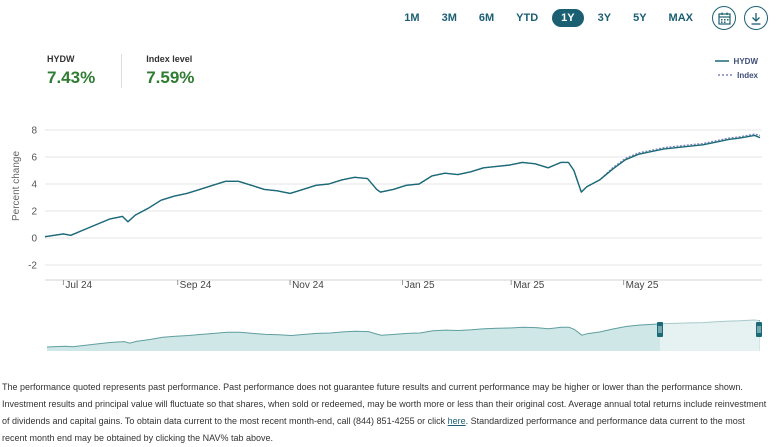 The width and height of the screenshot is (780, 447). I want to click on legend-item-index: Index, so click(736, 75).